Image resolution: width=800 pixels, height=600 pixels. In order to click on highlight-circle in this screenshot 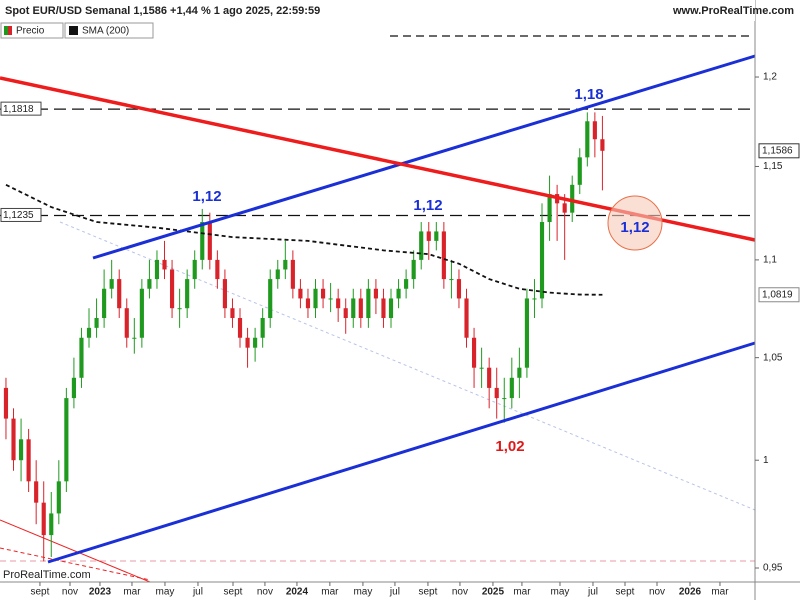, I will do `click(635, 223)`.